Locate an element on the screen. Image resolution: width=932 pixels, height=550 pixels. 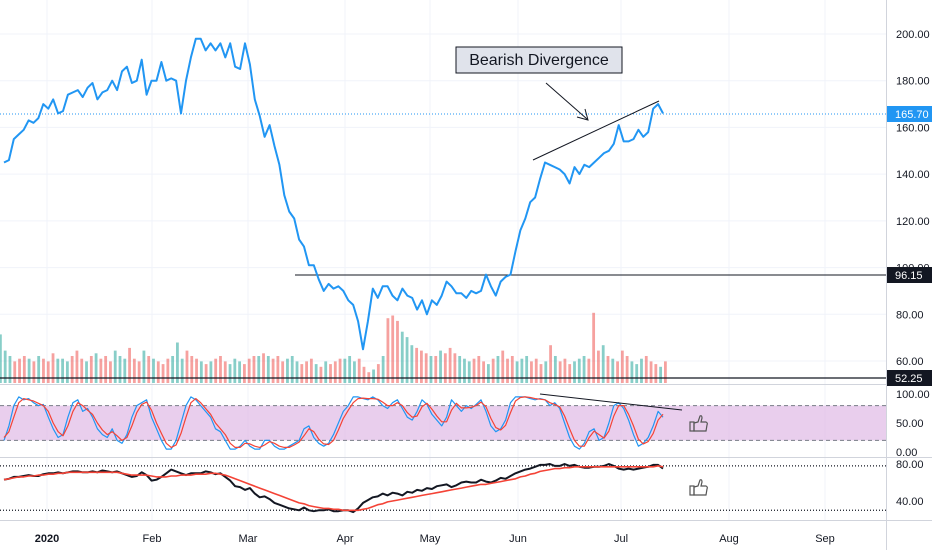
x-axis-tick: Aug is located at coordinates (729, 539).